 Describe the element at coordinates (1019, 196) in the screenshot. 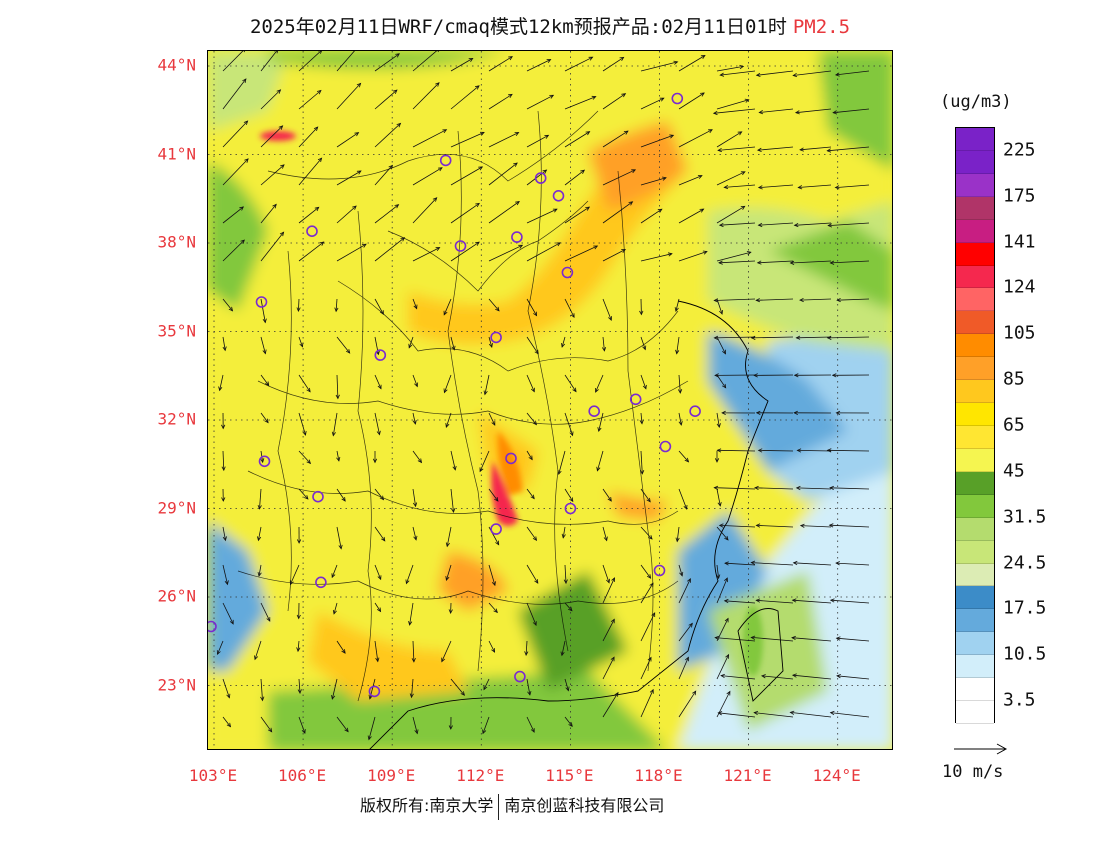

I see `legend-tick-label: 175` at that location.